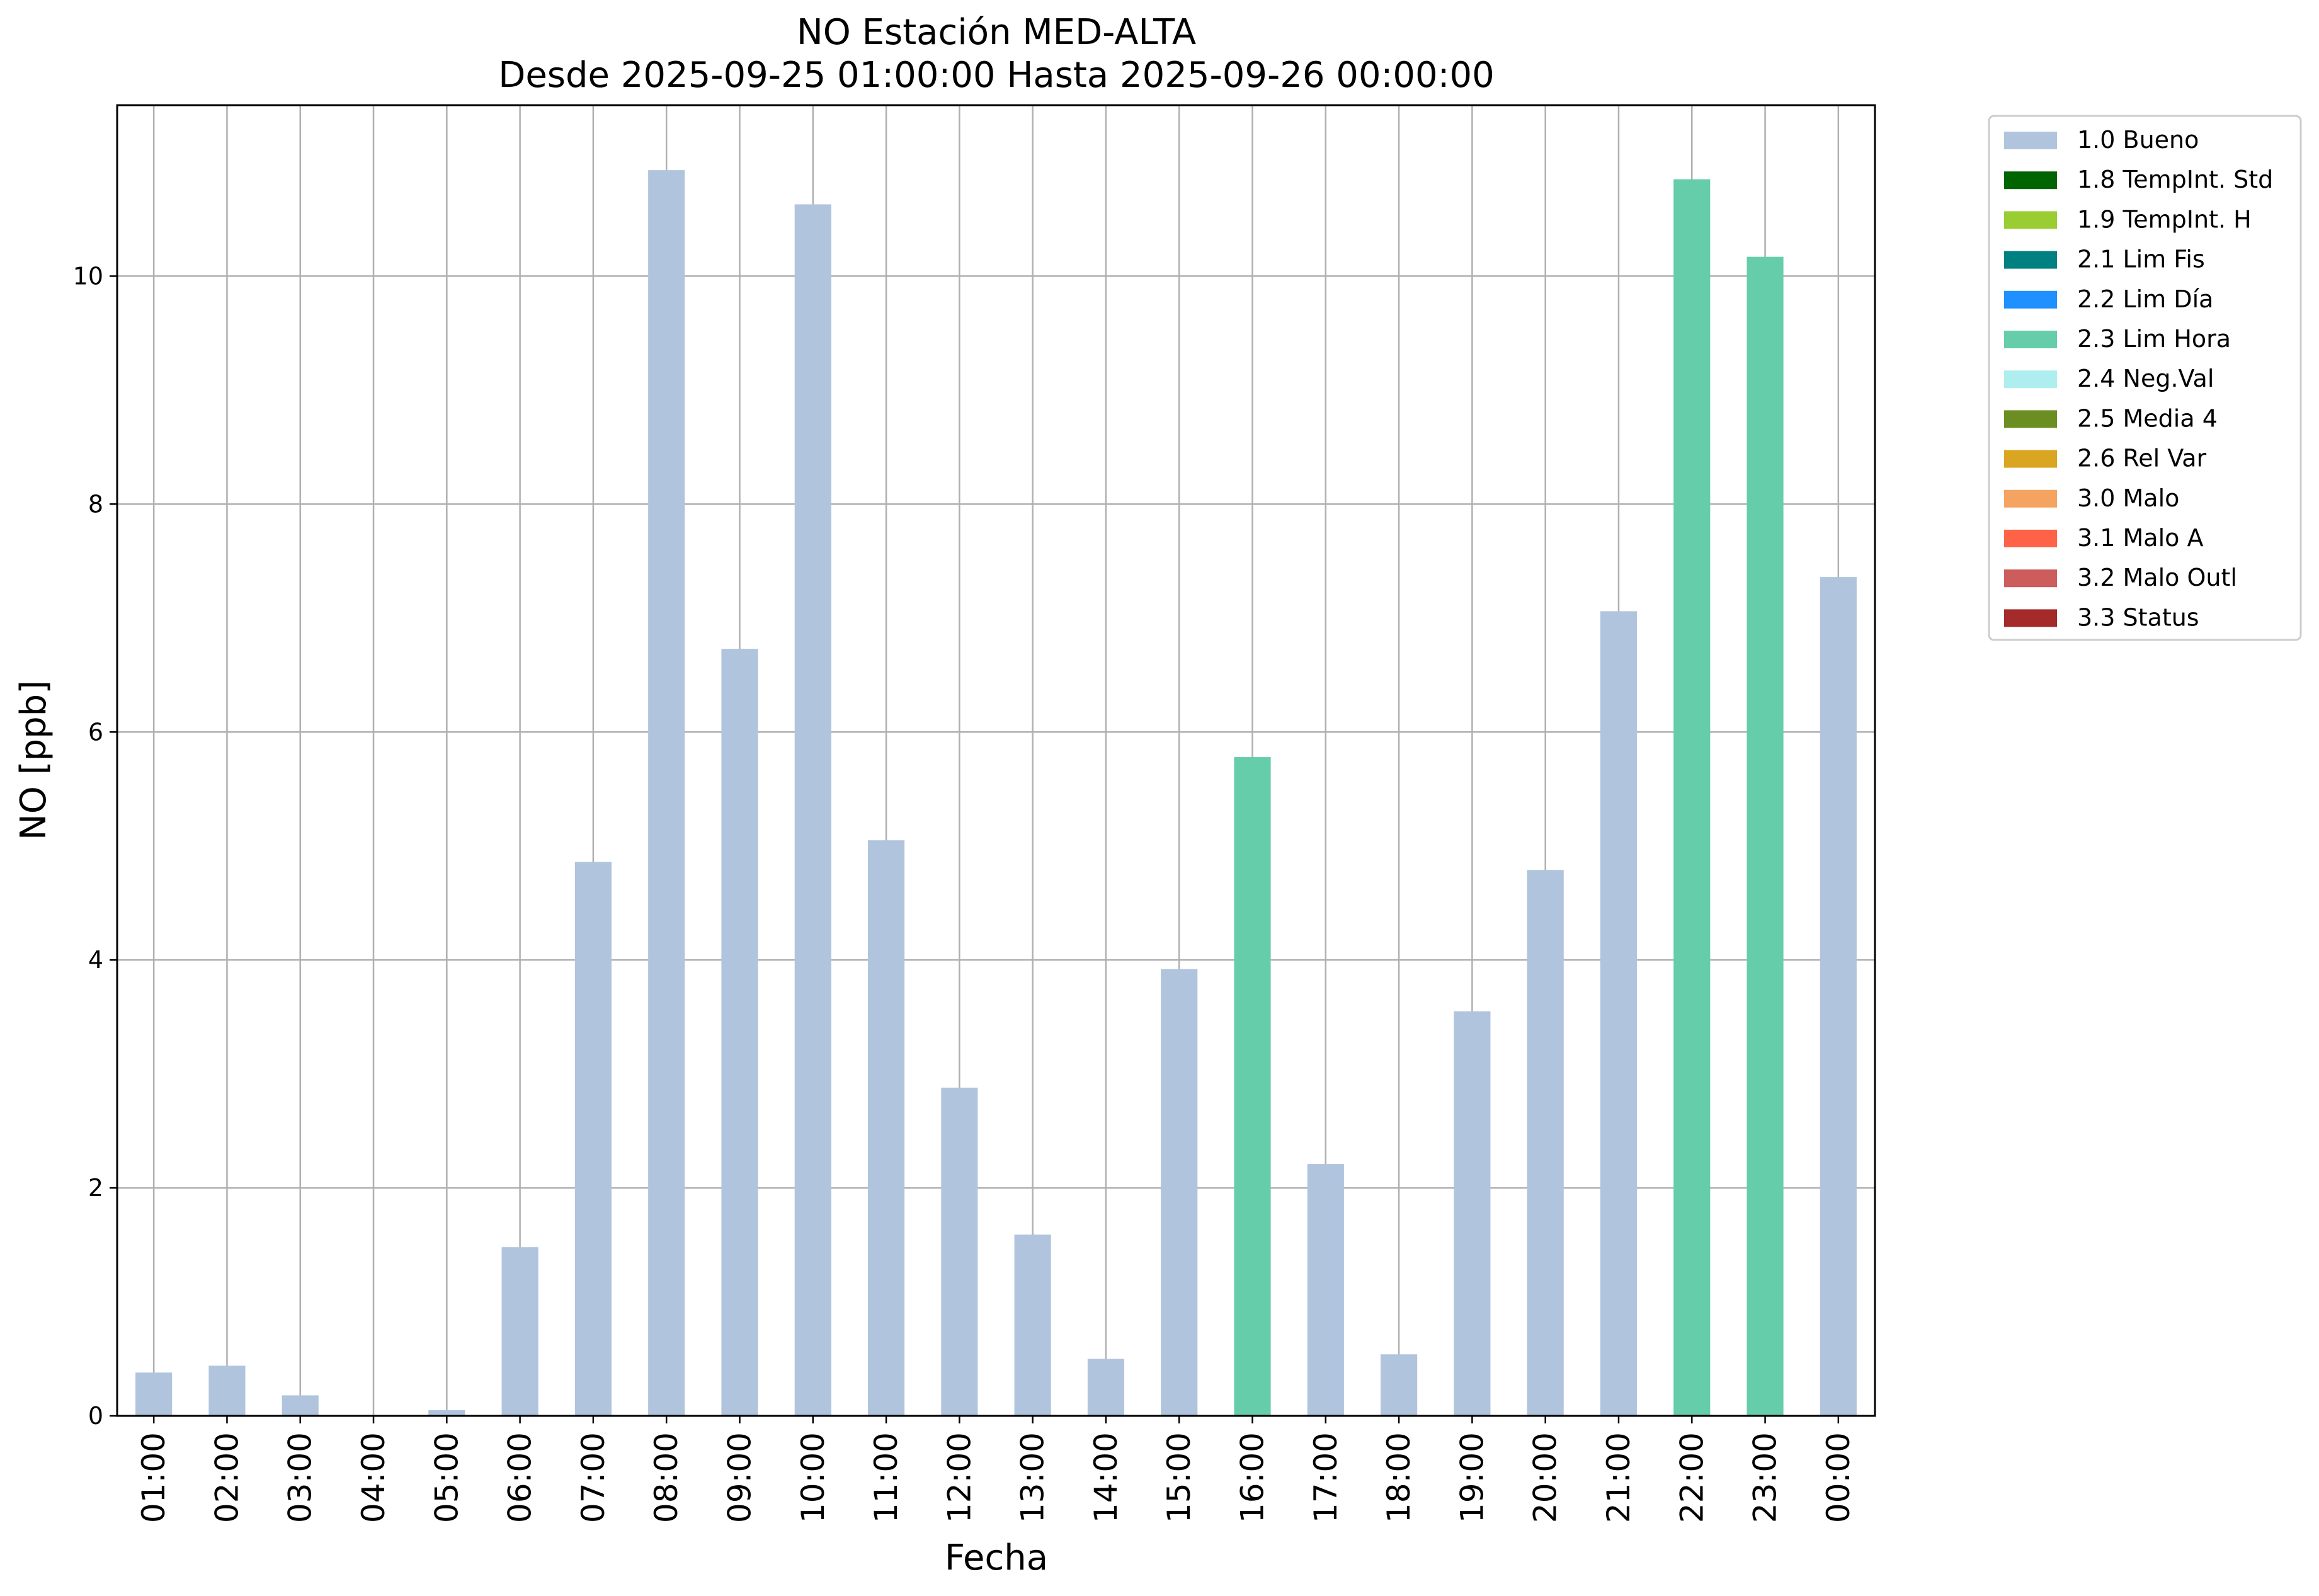 This screenshot has height=1596, width=2319. I want to click on bar-23:00, so click(1765, 836).